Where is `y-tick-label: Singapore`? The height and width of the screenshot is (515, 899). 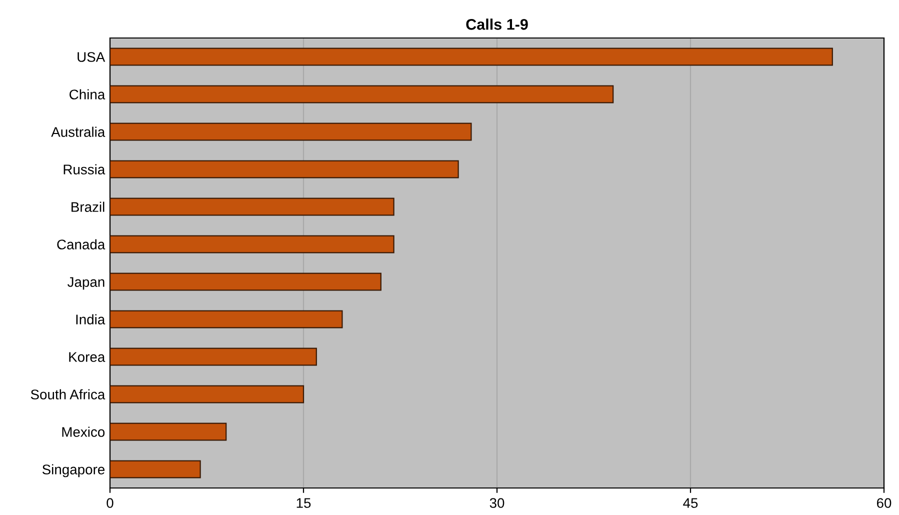
y-tick-label: Singapore is located at coordinates (73, 471).